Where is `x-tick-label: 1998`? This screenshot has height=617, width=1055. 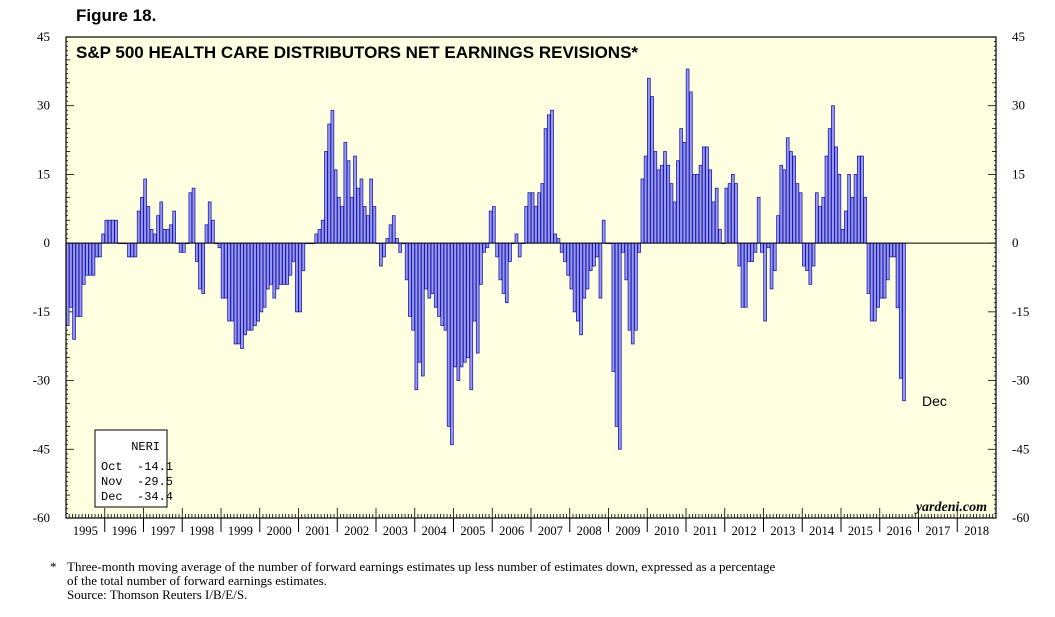 x-tick-label: 1998 is located at coordinates (201, 531).